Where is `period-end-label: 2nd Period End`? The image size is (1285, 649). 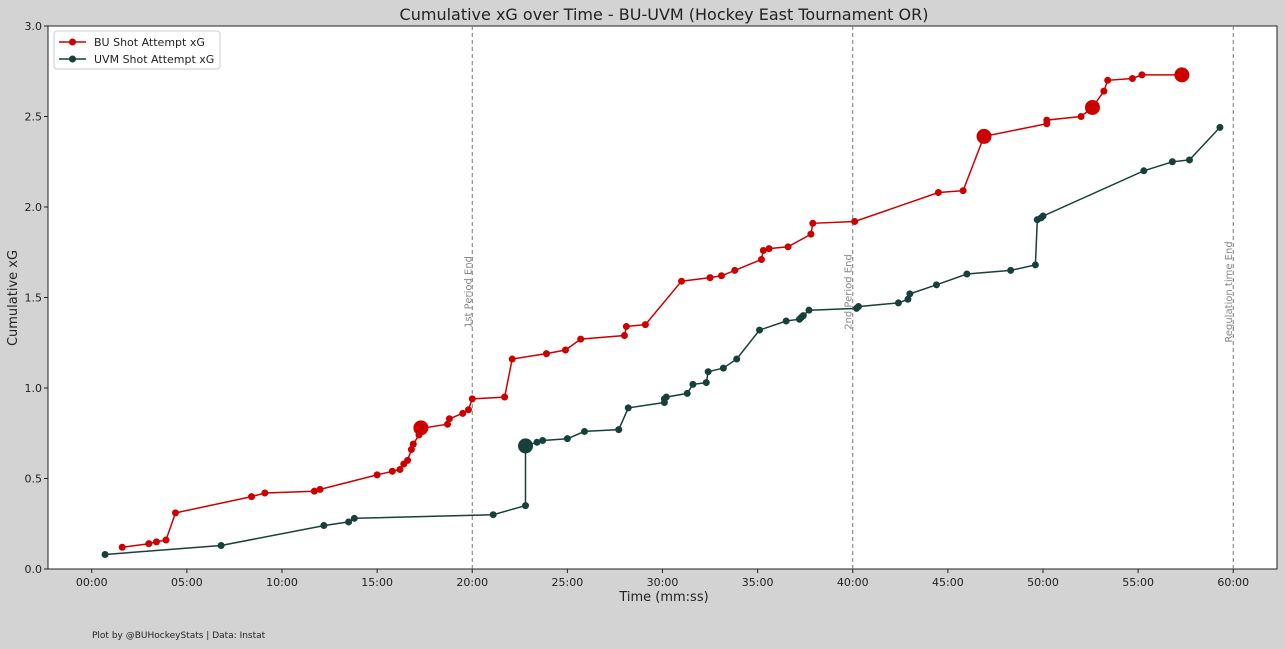 period-end-label: 2nd Period End is located at coordinates (849, 292).